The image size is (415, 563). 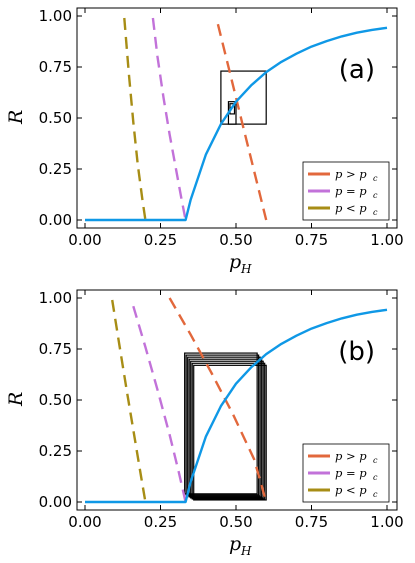 I want to click on dashed-series-above, so click(x=242, y=122).